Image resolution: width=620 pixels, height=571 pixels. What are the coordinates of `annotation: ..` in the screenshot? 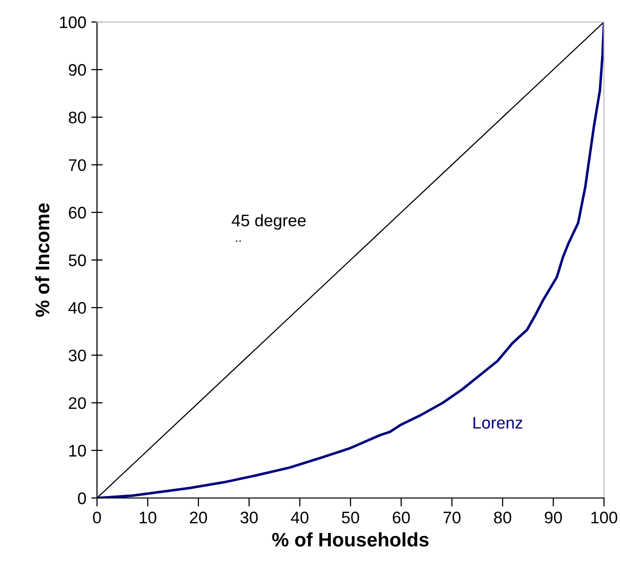 It's located at (238, 241).